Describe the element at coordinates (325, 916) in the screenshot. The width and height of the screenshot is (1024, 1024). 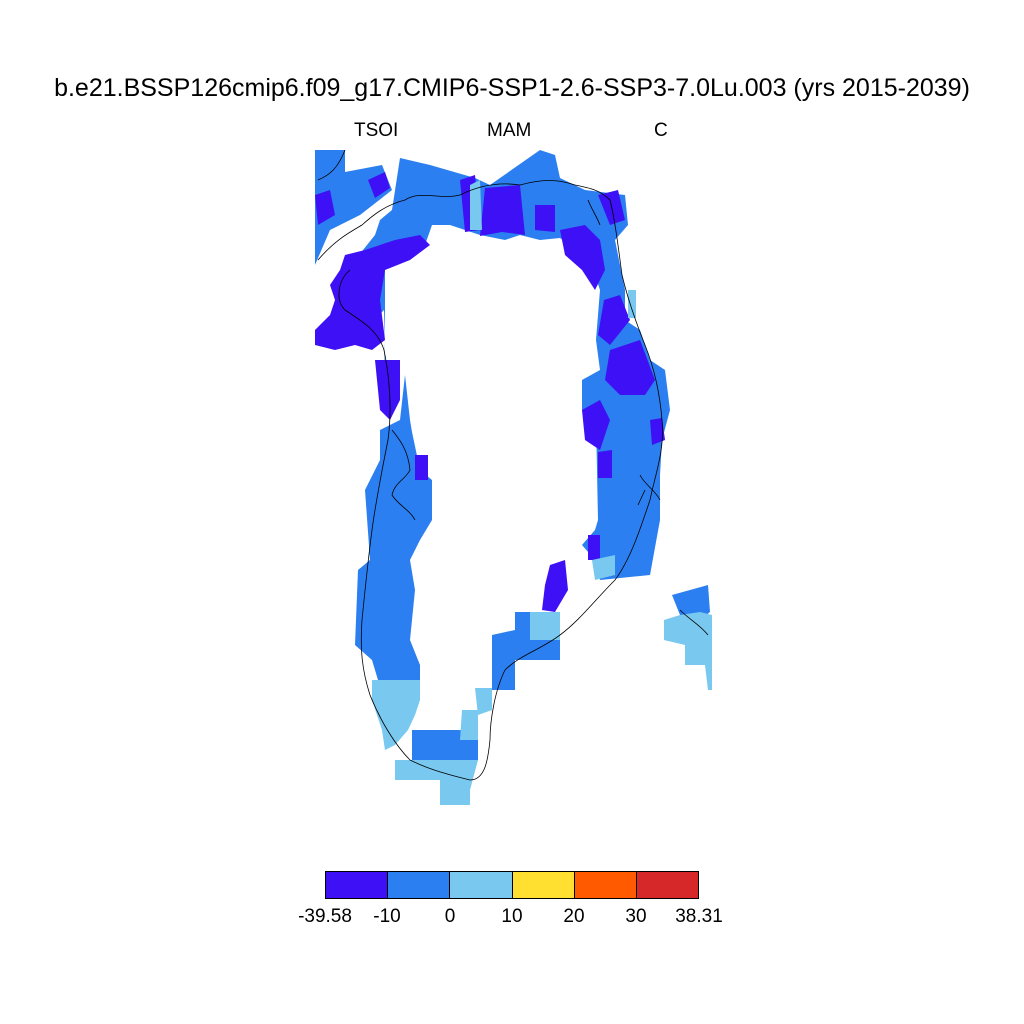
I see `colorbar-tick-label: -39.58` at that location.